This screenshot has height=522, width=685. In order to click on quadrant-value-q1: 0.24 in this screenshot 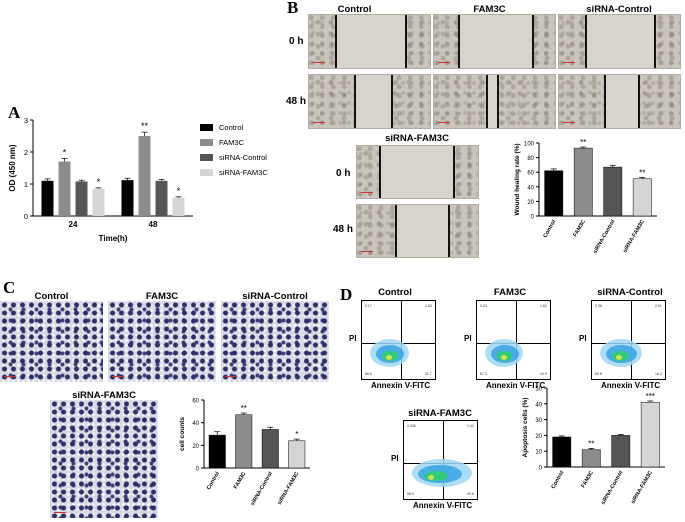, I will do `click(483, 306)`.